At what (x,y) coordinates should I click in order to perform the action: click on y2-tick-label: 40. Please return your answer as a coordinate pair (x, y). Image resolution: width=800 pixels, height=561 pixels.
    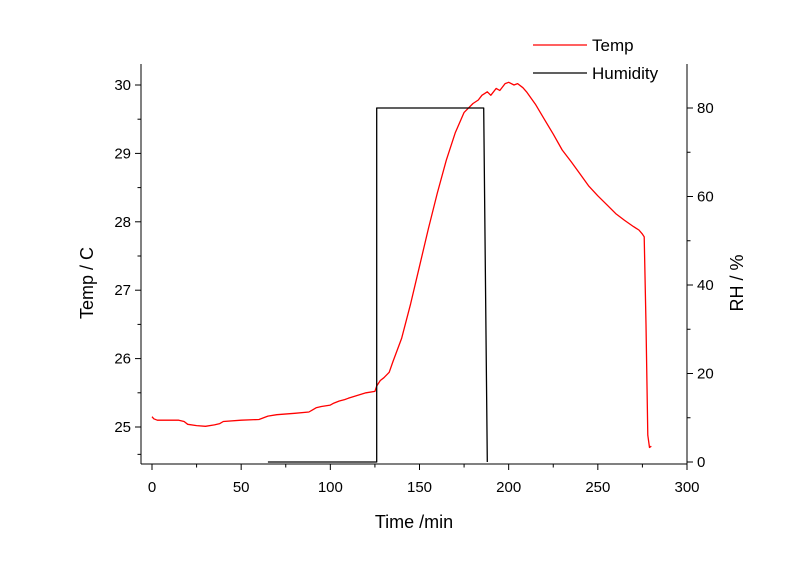
    Looking at the image, I should click on (705, 285).